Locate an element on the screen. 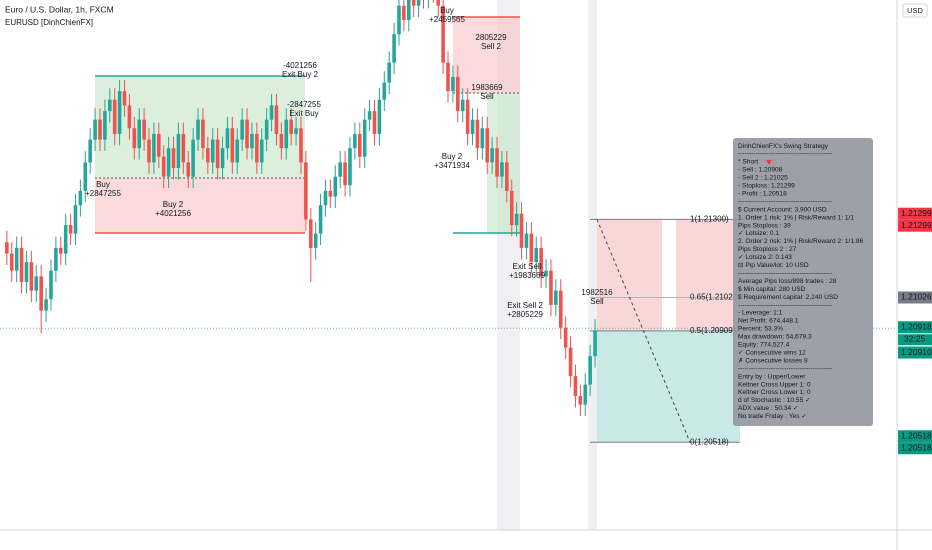  panel-line: Max drawdown: 54,679.3 is located at coordinates (775, 337).